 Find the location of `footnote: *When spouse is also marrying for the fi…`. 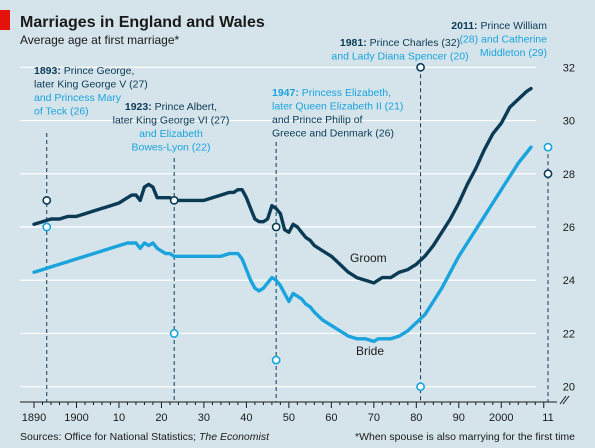

footnote: *When spouse is also marrying for the fi… is located at coordinates (465, 437).